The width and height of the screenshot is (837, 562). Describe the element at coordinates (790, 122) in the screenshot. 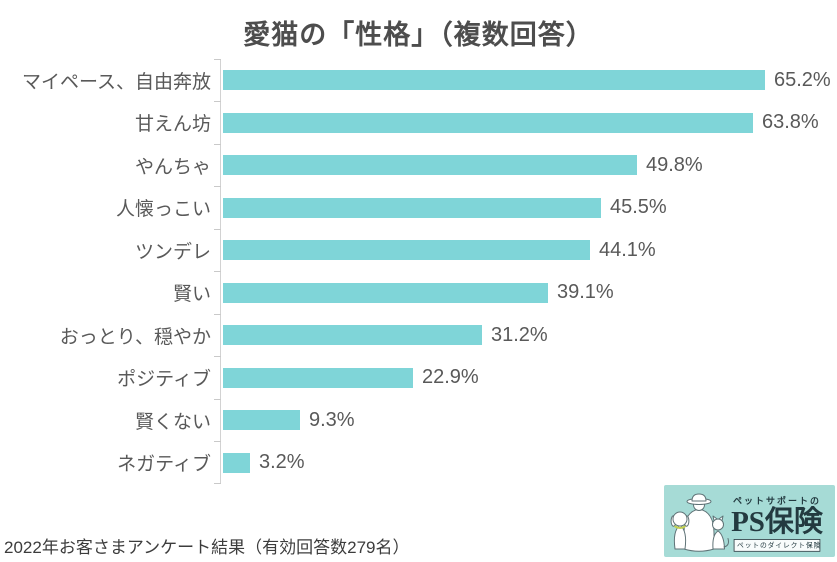

I see `value-label: 63.8%` at that location.